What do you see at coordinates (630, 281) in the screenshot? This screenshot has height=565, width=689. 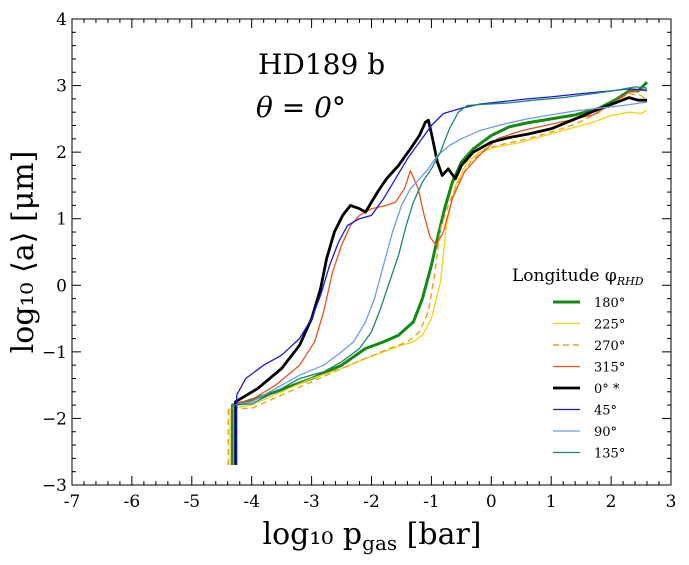 I see `legend-title-sub: RHD` at bounding box center [630, 281].